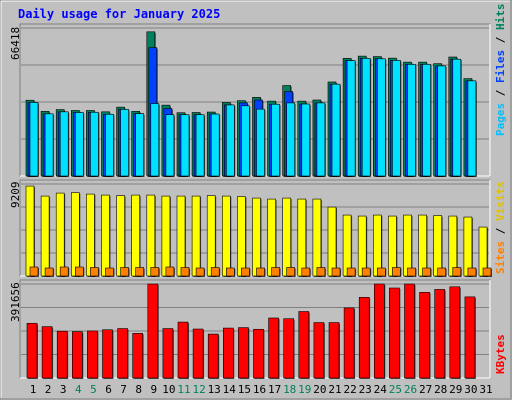  Describe the element at coordinates (289, 389) in the screenshot. I see `x-tick-day-18: 18` at that location.